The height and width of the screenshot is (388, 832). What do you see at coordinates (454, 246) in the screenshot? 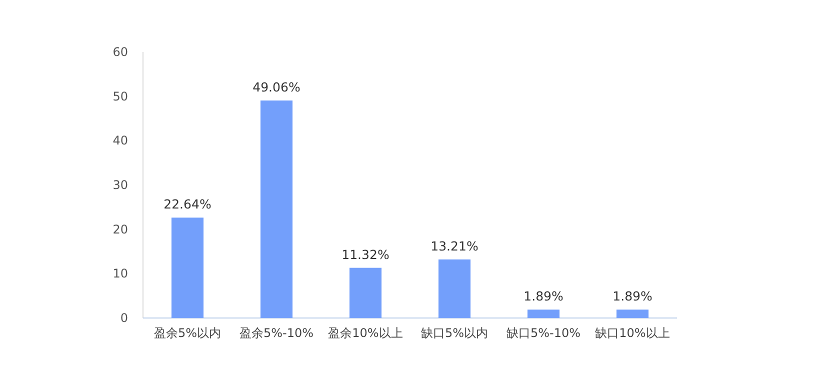
I see `data-label: 13.21%` at bounding box center [454, 246].